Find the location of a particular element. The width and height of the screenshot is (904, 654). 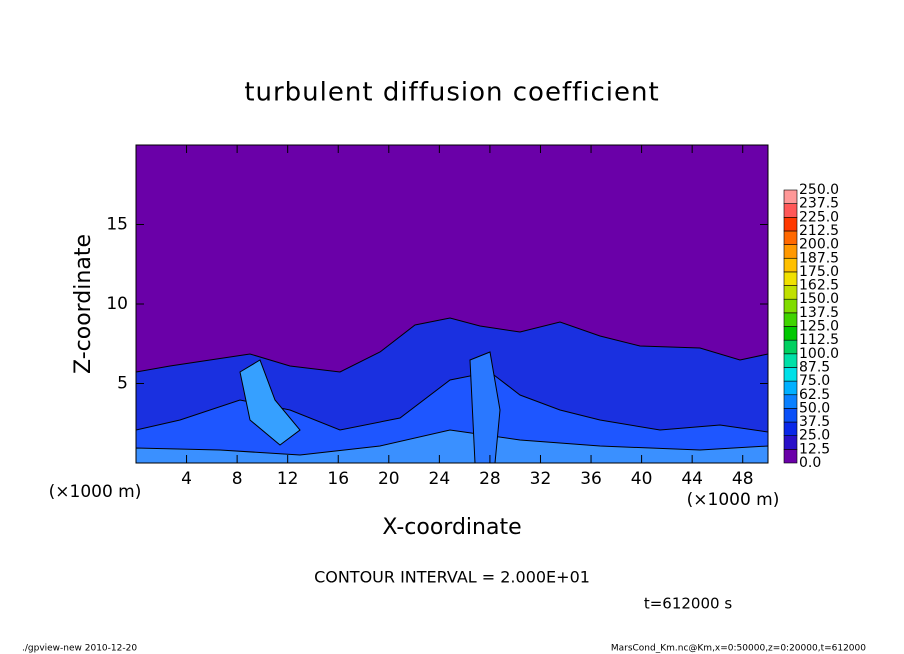

x-tick-label: 32 is located at coordinates (541, 479).